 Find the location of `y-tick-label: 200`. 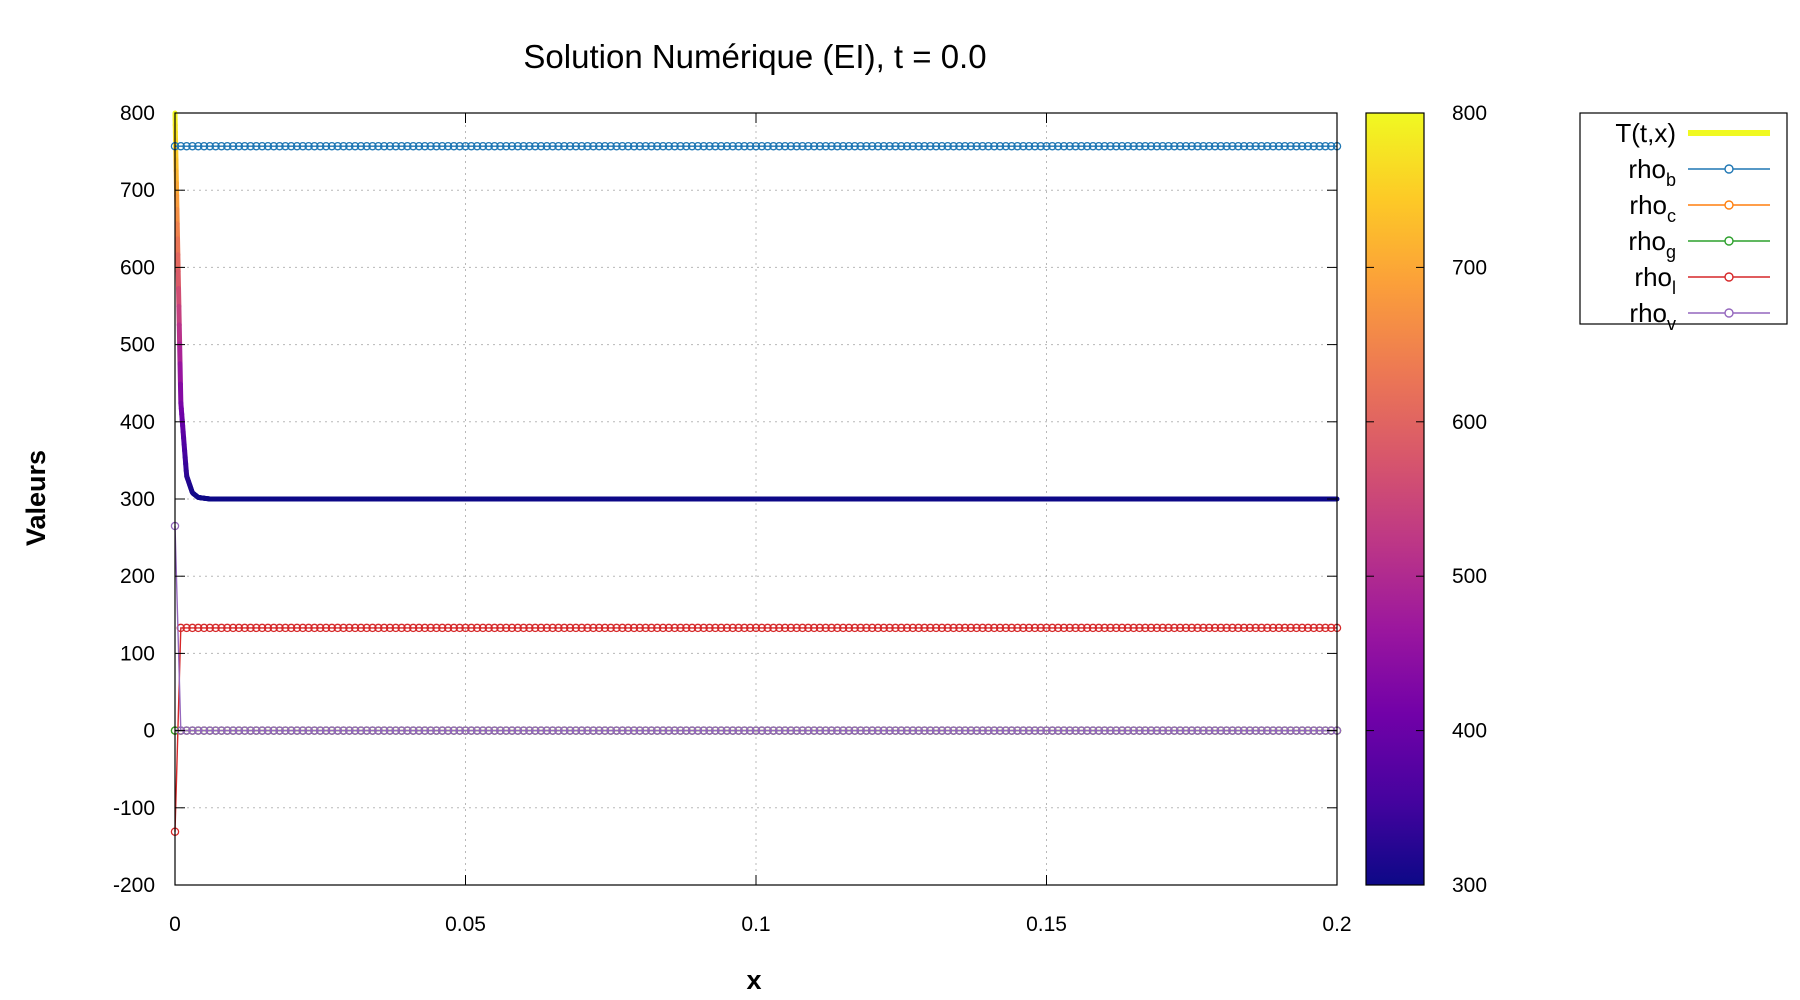

y-tick-label: 200 is located at coordinates (137, 576).